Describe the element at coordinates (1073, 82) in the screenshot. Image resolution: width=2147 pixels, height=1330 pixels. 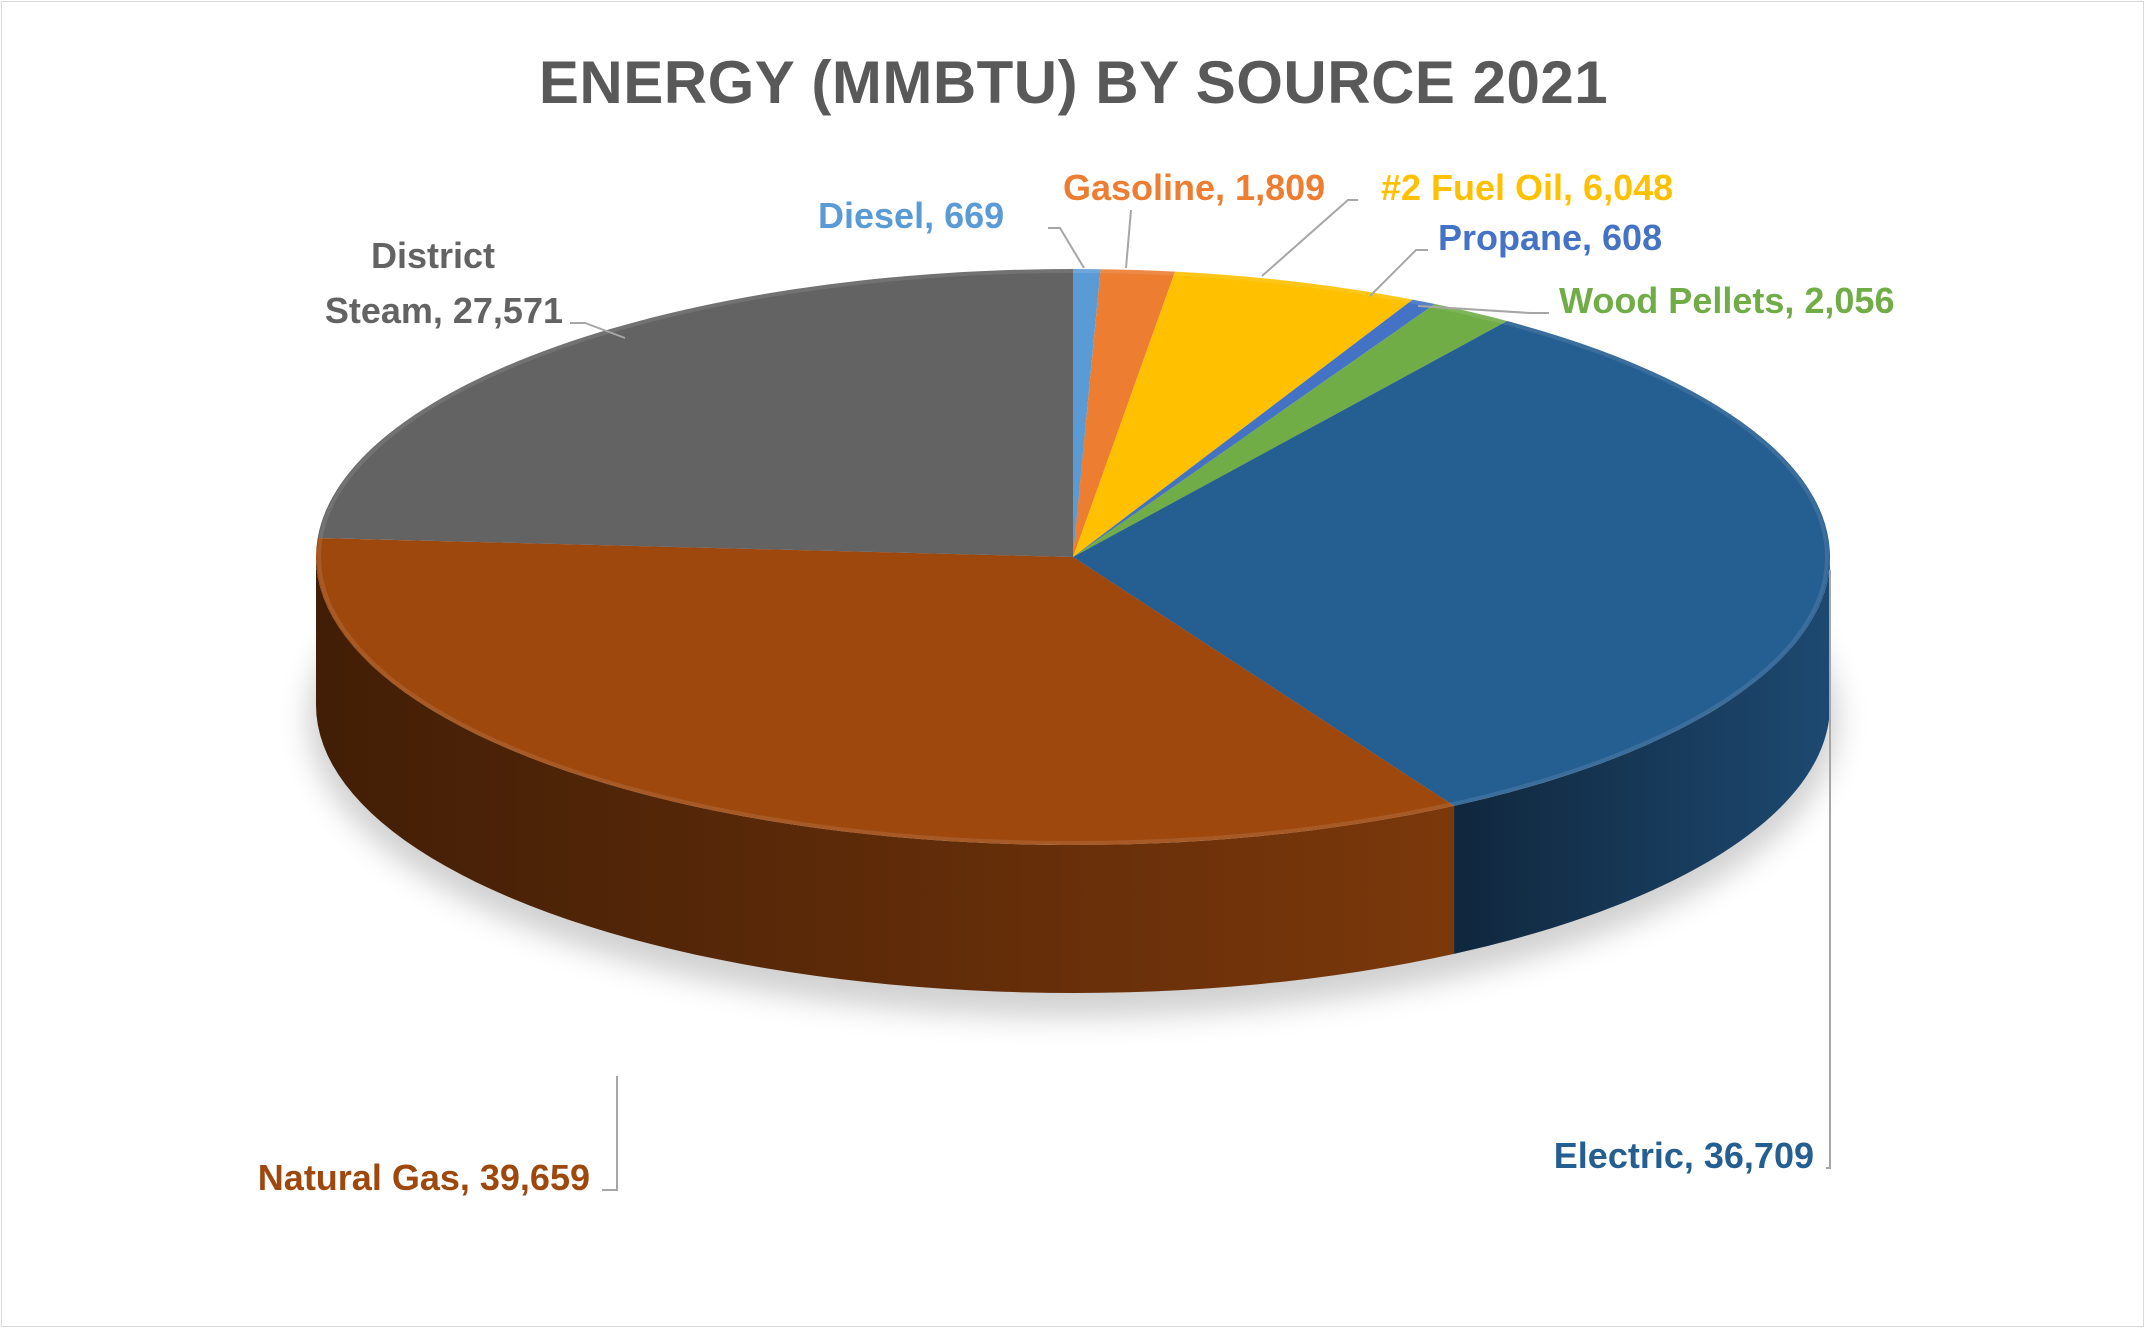
I see `chart-title: ENERGY (MMBTU) BY SOURCE 2021` at that location.